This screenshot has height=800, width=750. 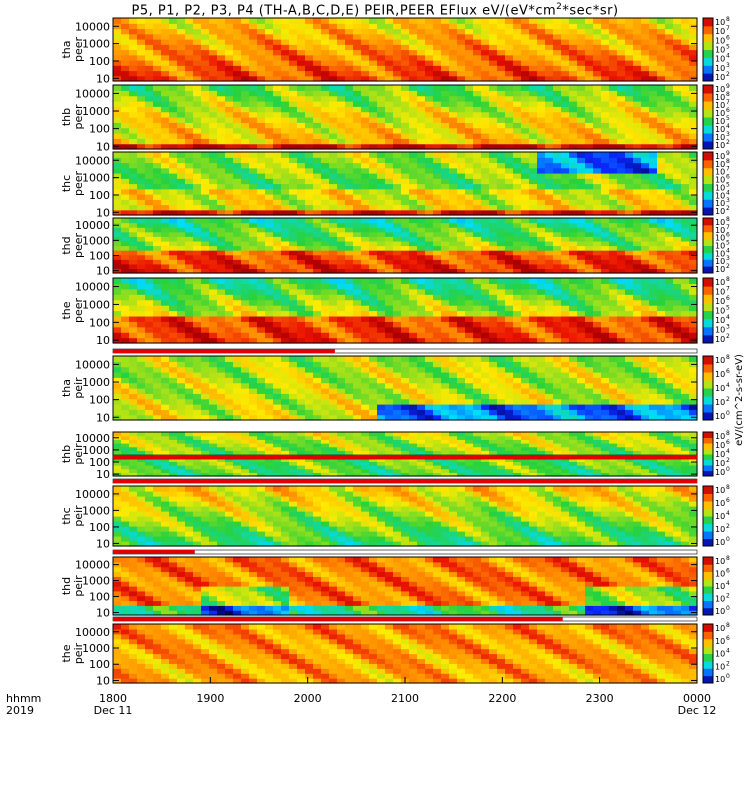 What do you see at coordinates (720, 97) in the screenshot?
I see `colorbar-tick-label: 10` at bounding box center [720, 97].